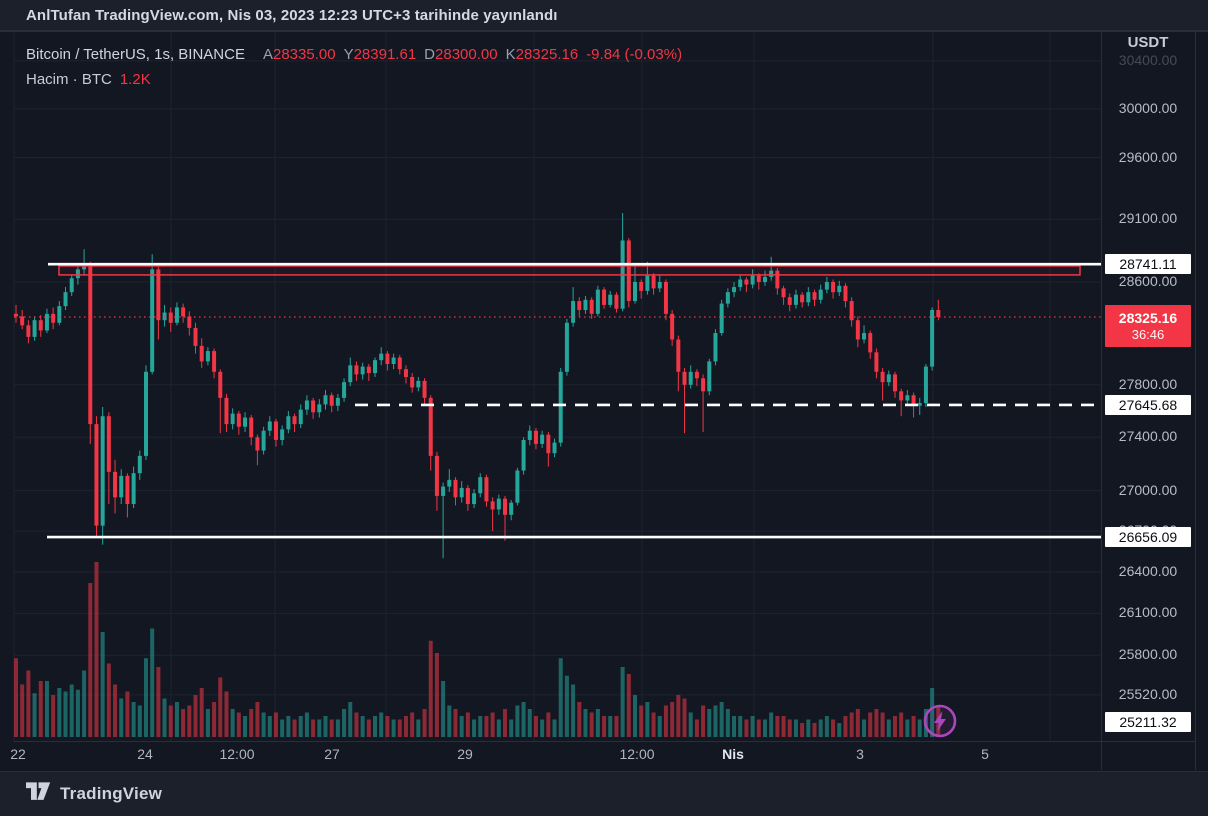  I want to click on boost-lightning-icon, so click(940, 721).